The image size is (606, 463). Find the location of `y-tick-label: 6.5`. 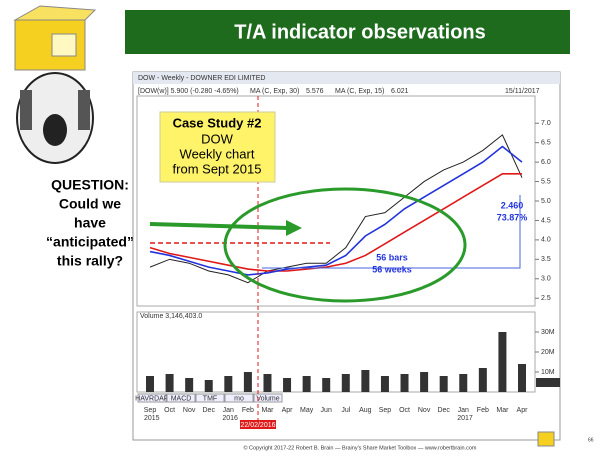

y-tick-label: 6.5 is located at coordinates (546, 143).